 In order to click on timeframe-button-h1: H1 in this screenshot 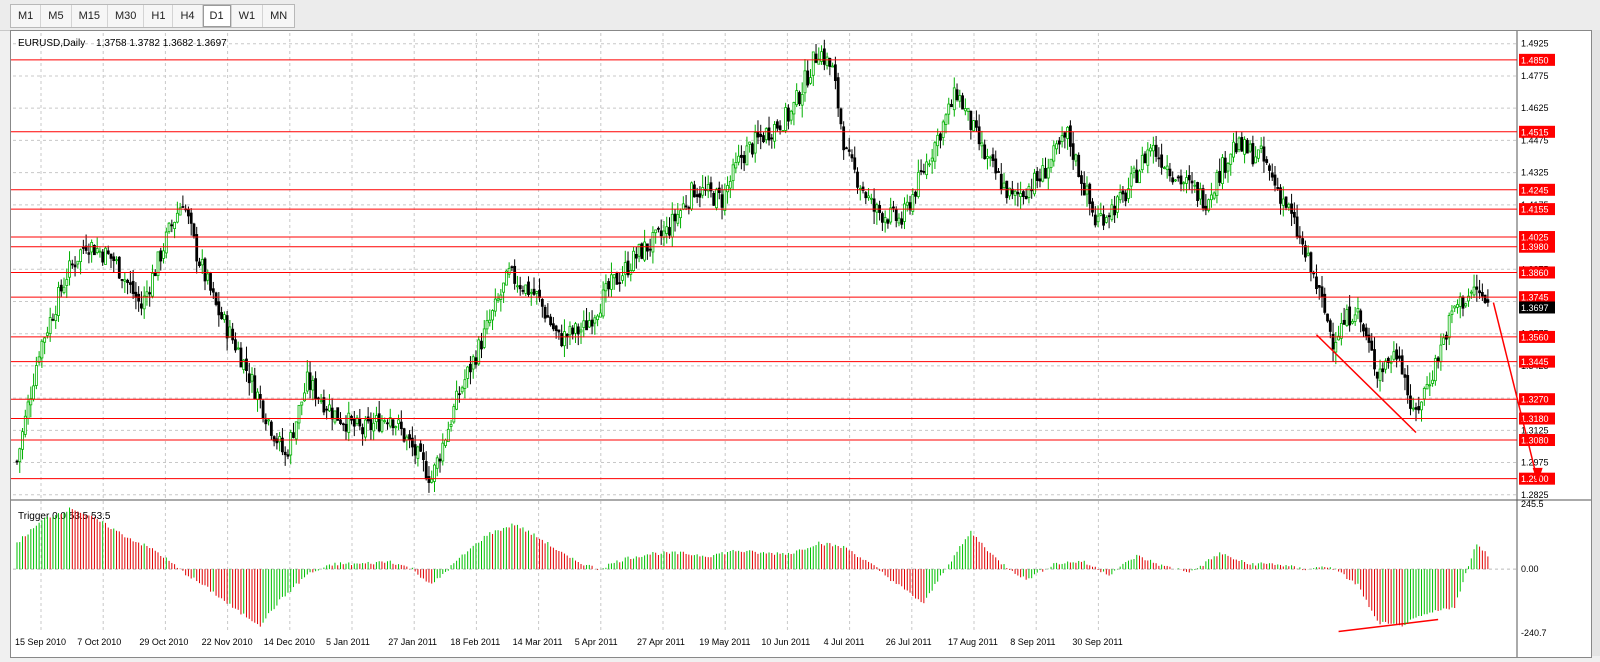, I will do `click(159, 16)`.